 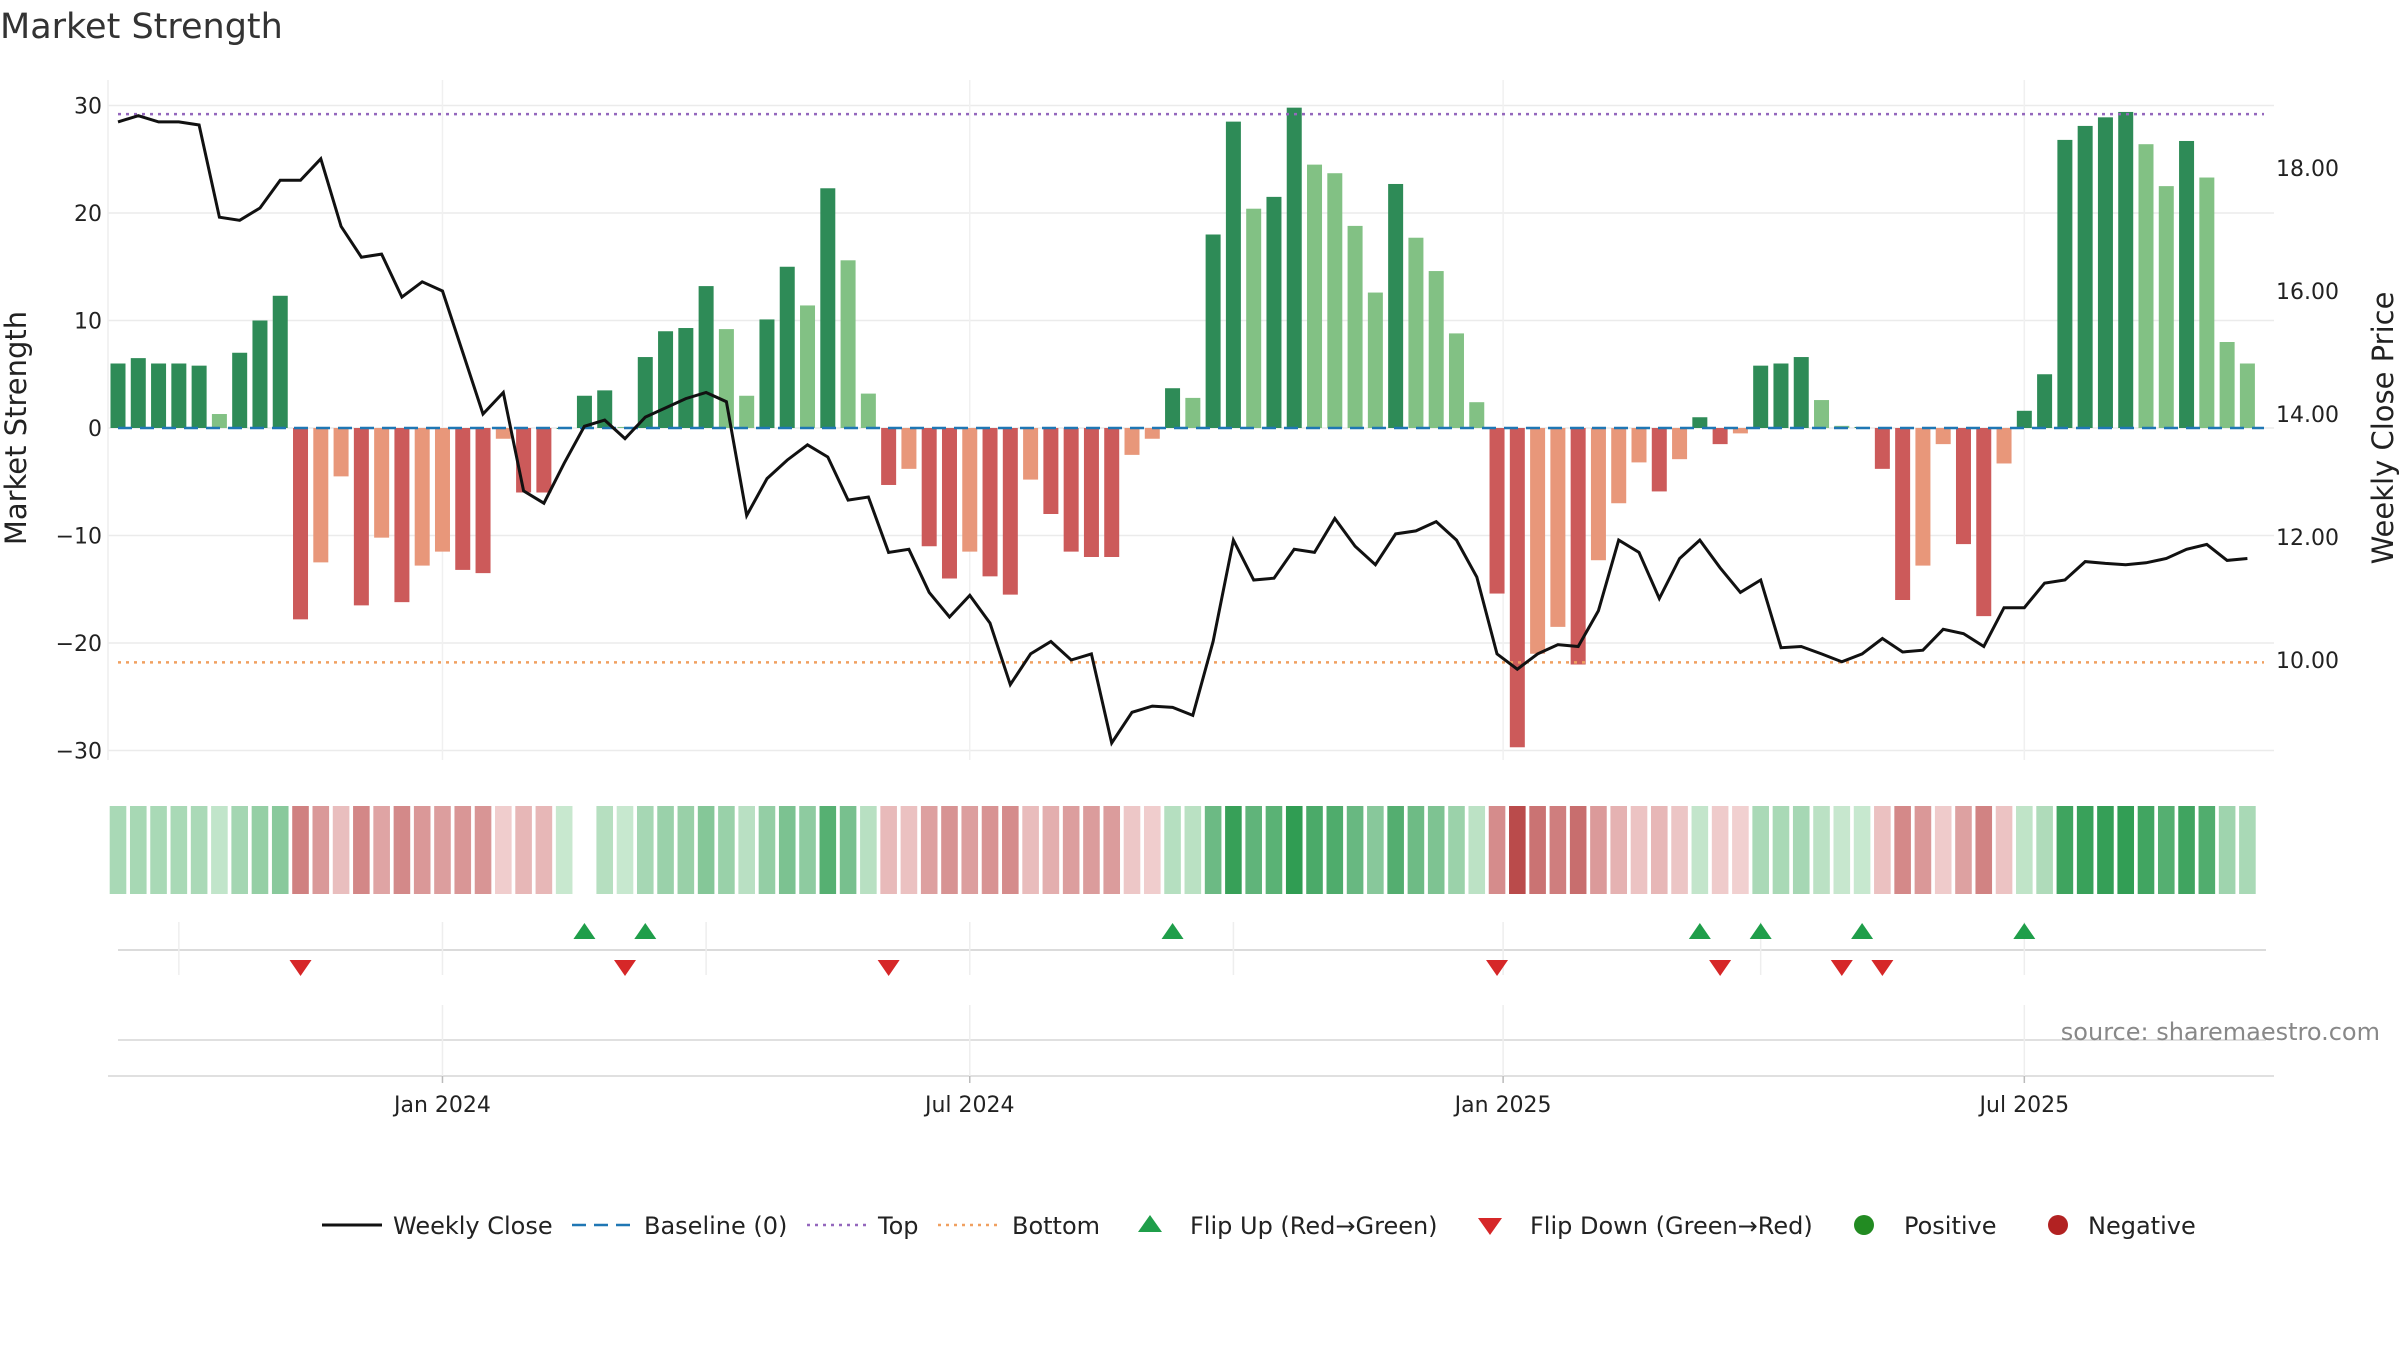 What do you see at coordinates (2307, 661) in the screenshot?
I see `right-tick-label: 10.00` at bounding box center [2307, 661].